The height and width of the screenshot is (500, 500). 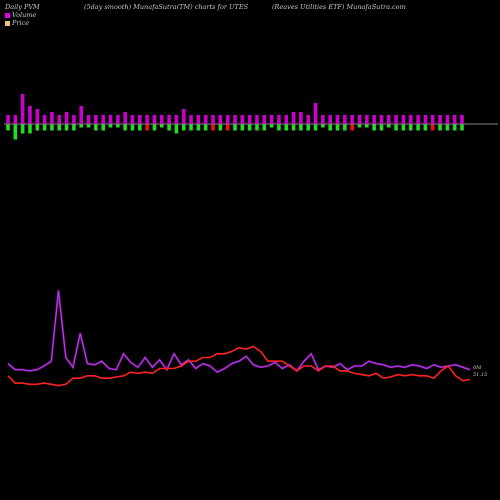 What do you see at coordinates (339, 7) in the screenshot?
I see `header-right-label: (Reaves Utilities ETF) MunafaSutra.com` at bounding box center [339, 7].